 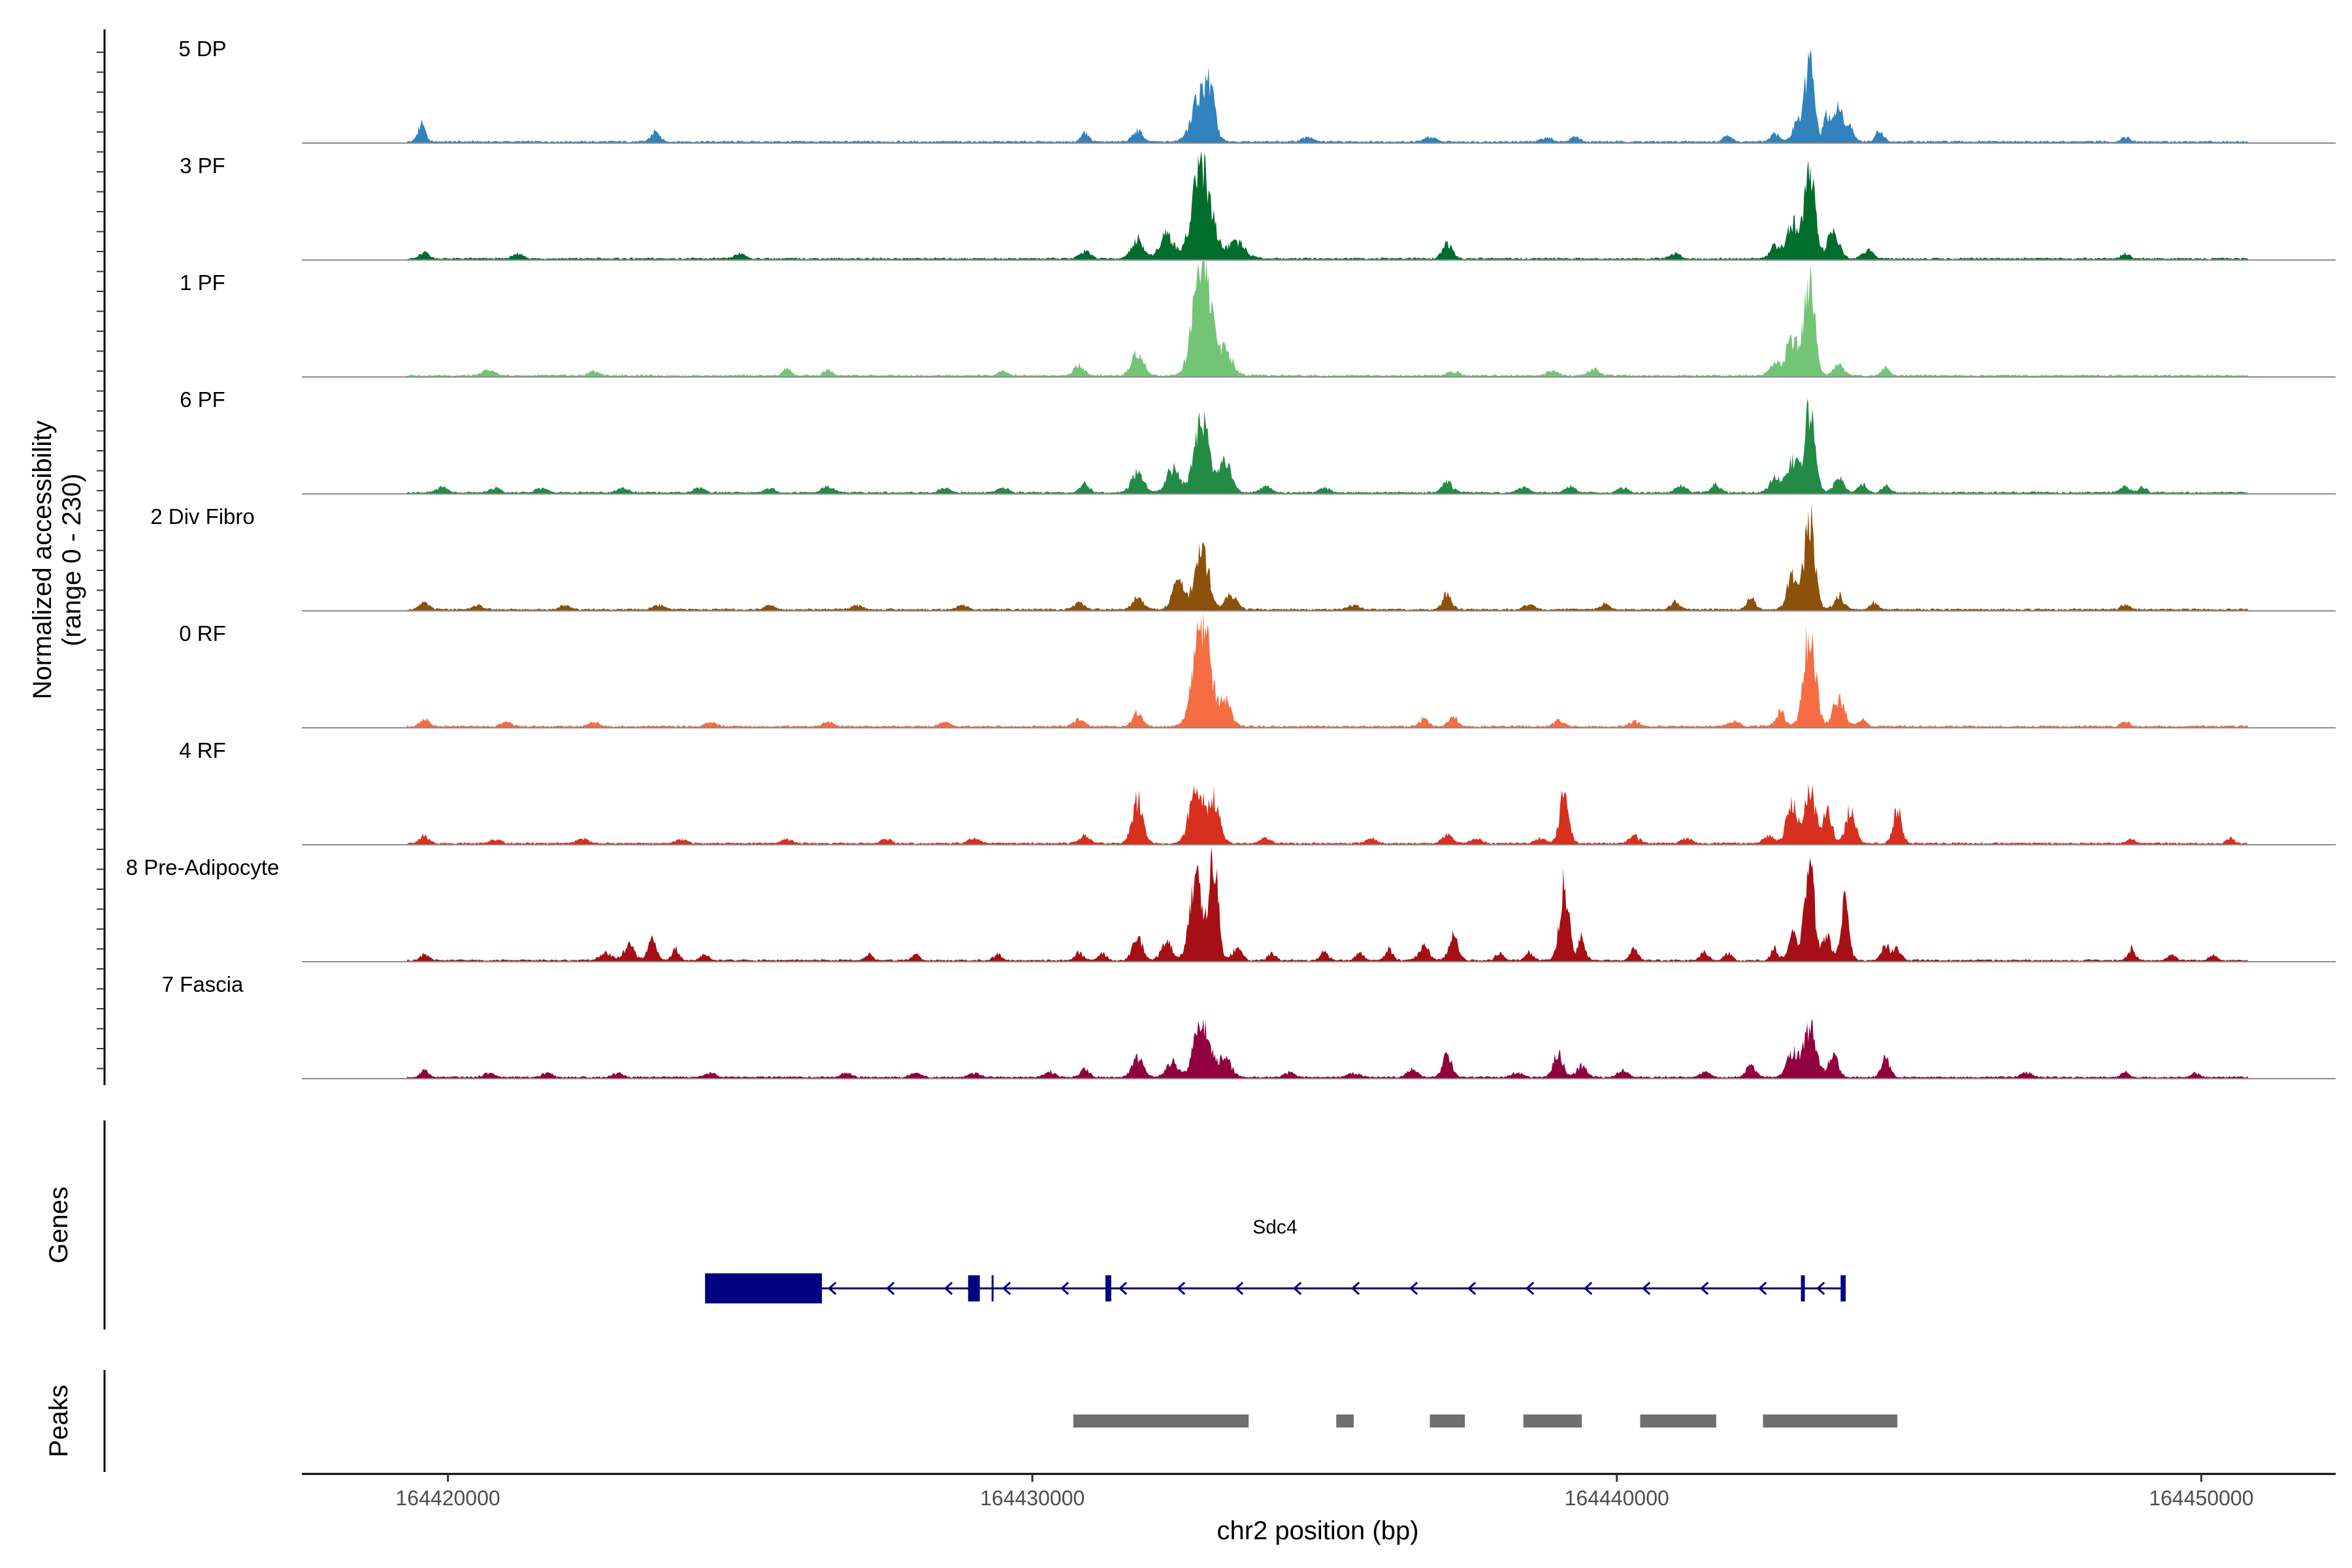 What do you see at coordinates (1317, 1530) in the screenshot?
I see `x-axis-title: chr2 position (bp)` at bounding box center [1317, 1530].